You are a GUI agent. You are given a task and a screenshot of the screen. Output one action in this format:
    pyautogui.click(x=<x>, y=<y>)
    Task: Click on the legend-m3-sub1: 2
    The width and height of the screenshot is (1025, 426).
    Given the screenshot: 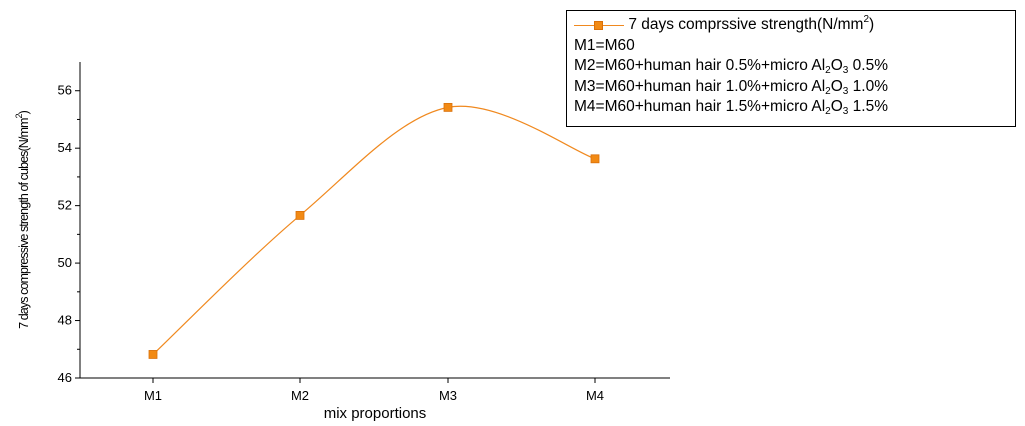 What is the action you would take?
    pyautogui.click(x=828, y=91)
    